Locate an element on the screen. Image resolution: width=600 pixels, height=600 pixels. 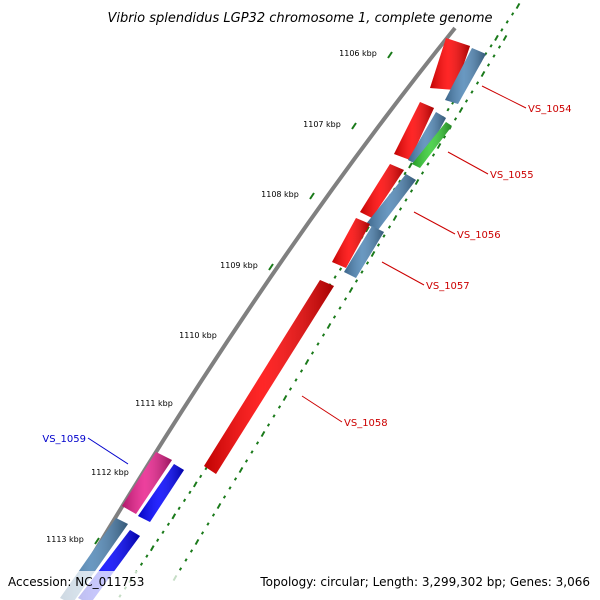
tick-label: 1112 kbp is located at coordinates (110, 472).